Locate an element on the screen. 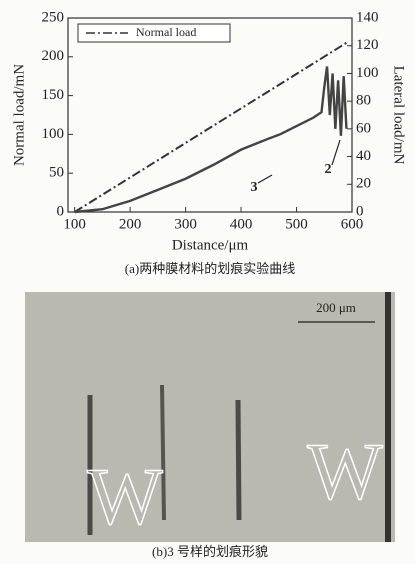 The height and width of the screenshot is (564, 415). y2-tick-label: 20 is located at coordinates (363, 184).